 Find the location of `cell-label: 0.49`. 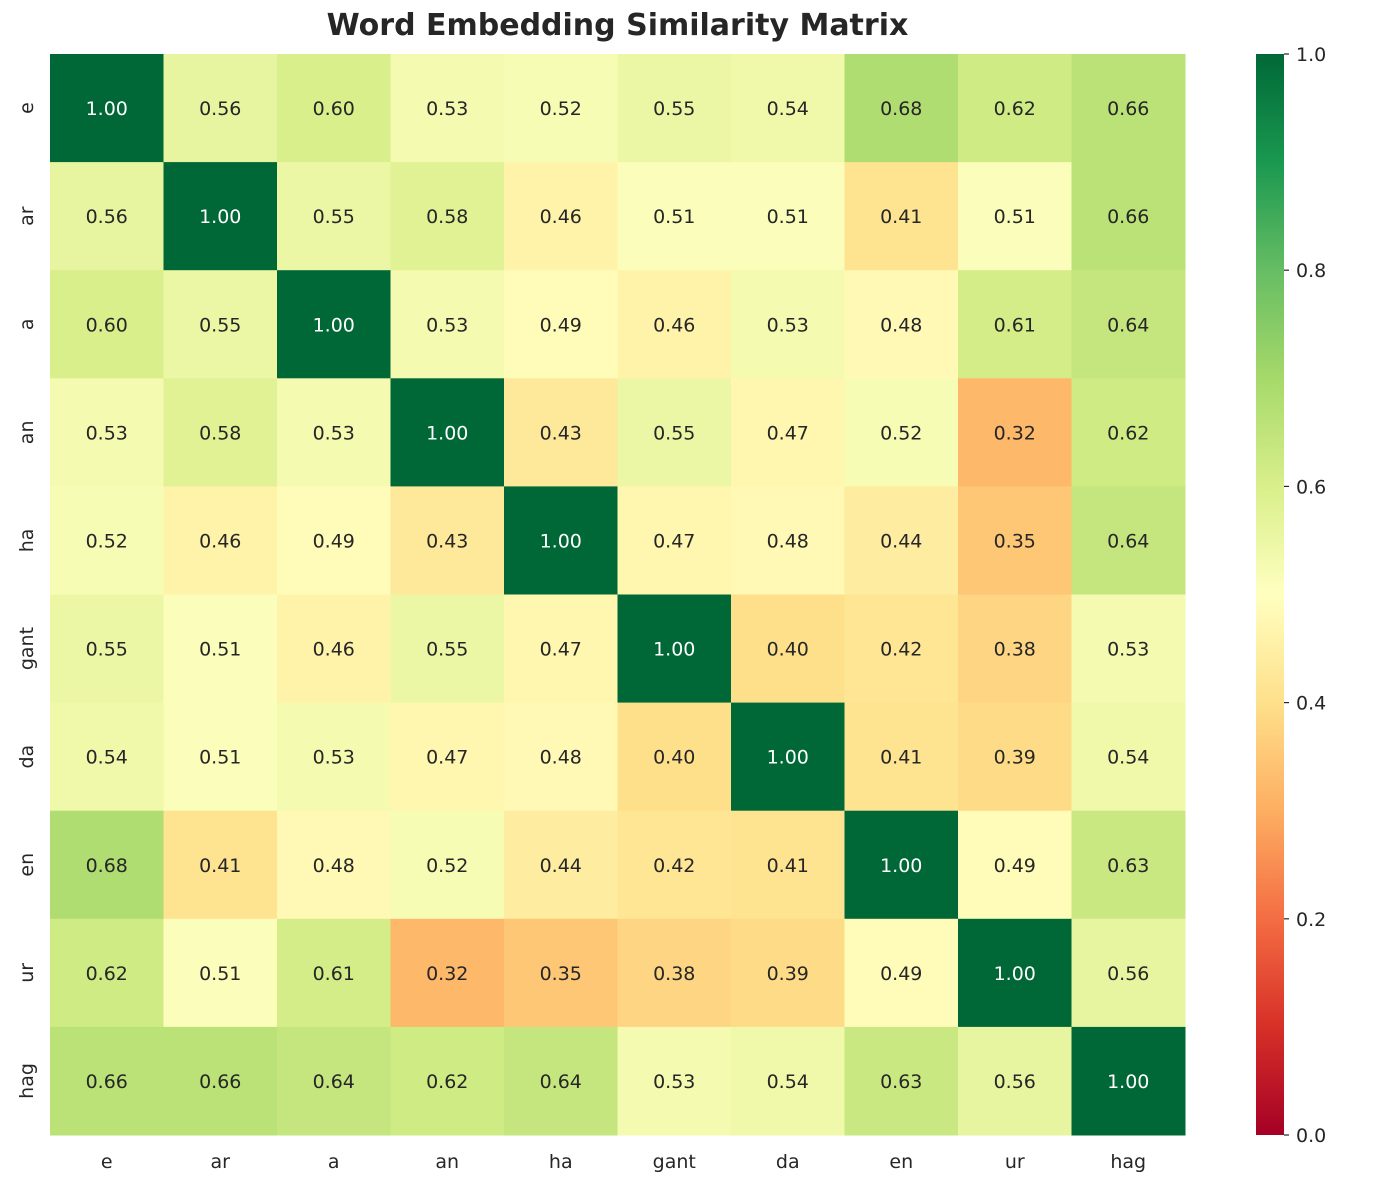

cell-label: 0.49 is located at coordinates (561, 325).